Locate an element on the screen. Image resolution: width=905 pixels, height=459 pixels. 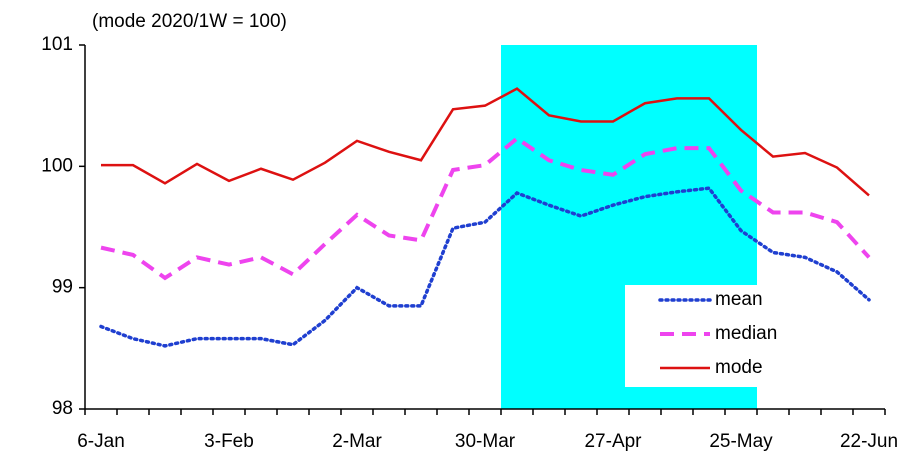
y-tick-label: 101 is located at coordinates (57, 44).